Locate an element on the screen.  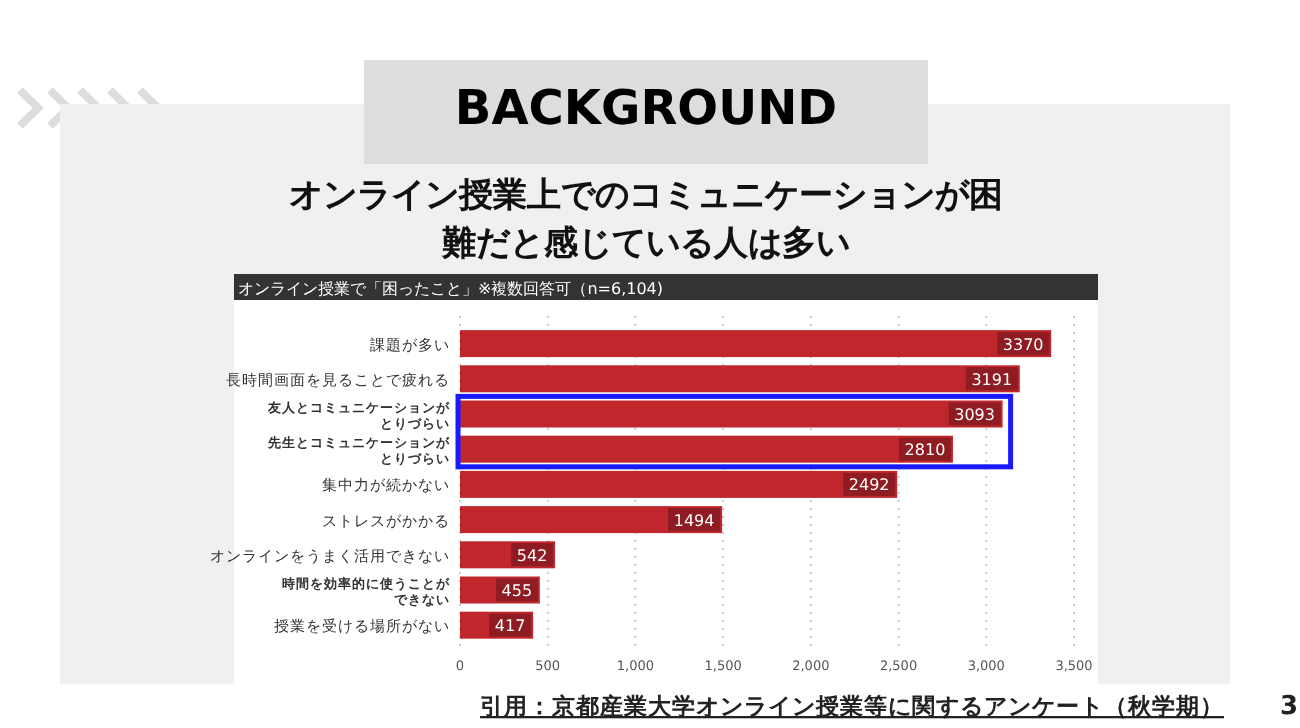
chart-subtitle: オンライン授業上でのコミュニケーションが困難だと感じている人は多い is located at coordinates (646, 221).